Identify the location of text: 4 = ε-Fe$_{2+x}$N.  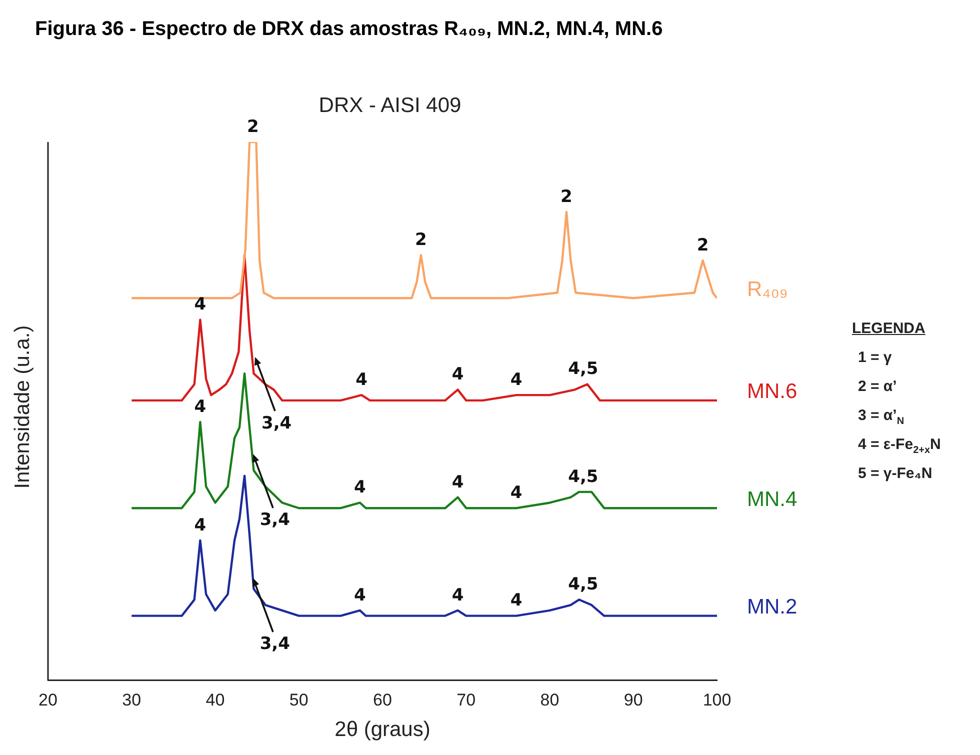
(899, 446).